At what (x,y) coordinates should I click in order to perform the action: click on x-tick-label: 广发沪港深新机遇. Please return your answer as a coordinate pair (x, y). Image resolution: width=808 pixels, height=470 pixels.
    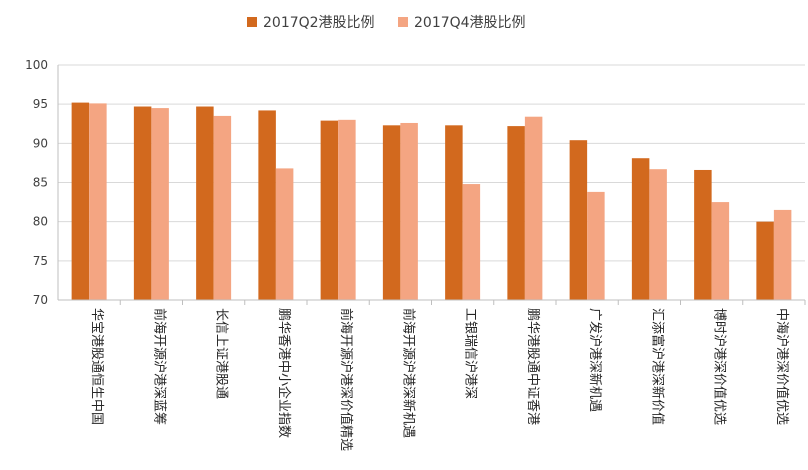
    Looking at the image, I should click on (595, 360).